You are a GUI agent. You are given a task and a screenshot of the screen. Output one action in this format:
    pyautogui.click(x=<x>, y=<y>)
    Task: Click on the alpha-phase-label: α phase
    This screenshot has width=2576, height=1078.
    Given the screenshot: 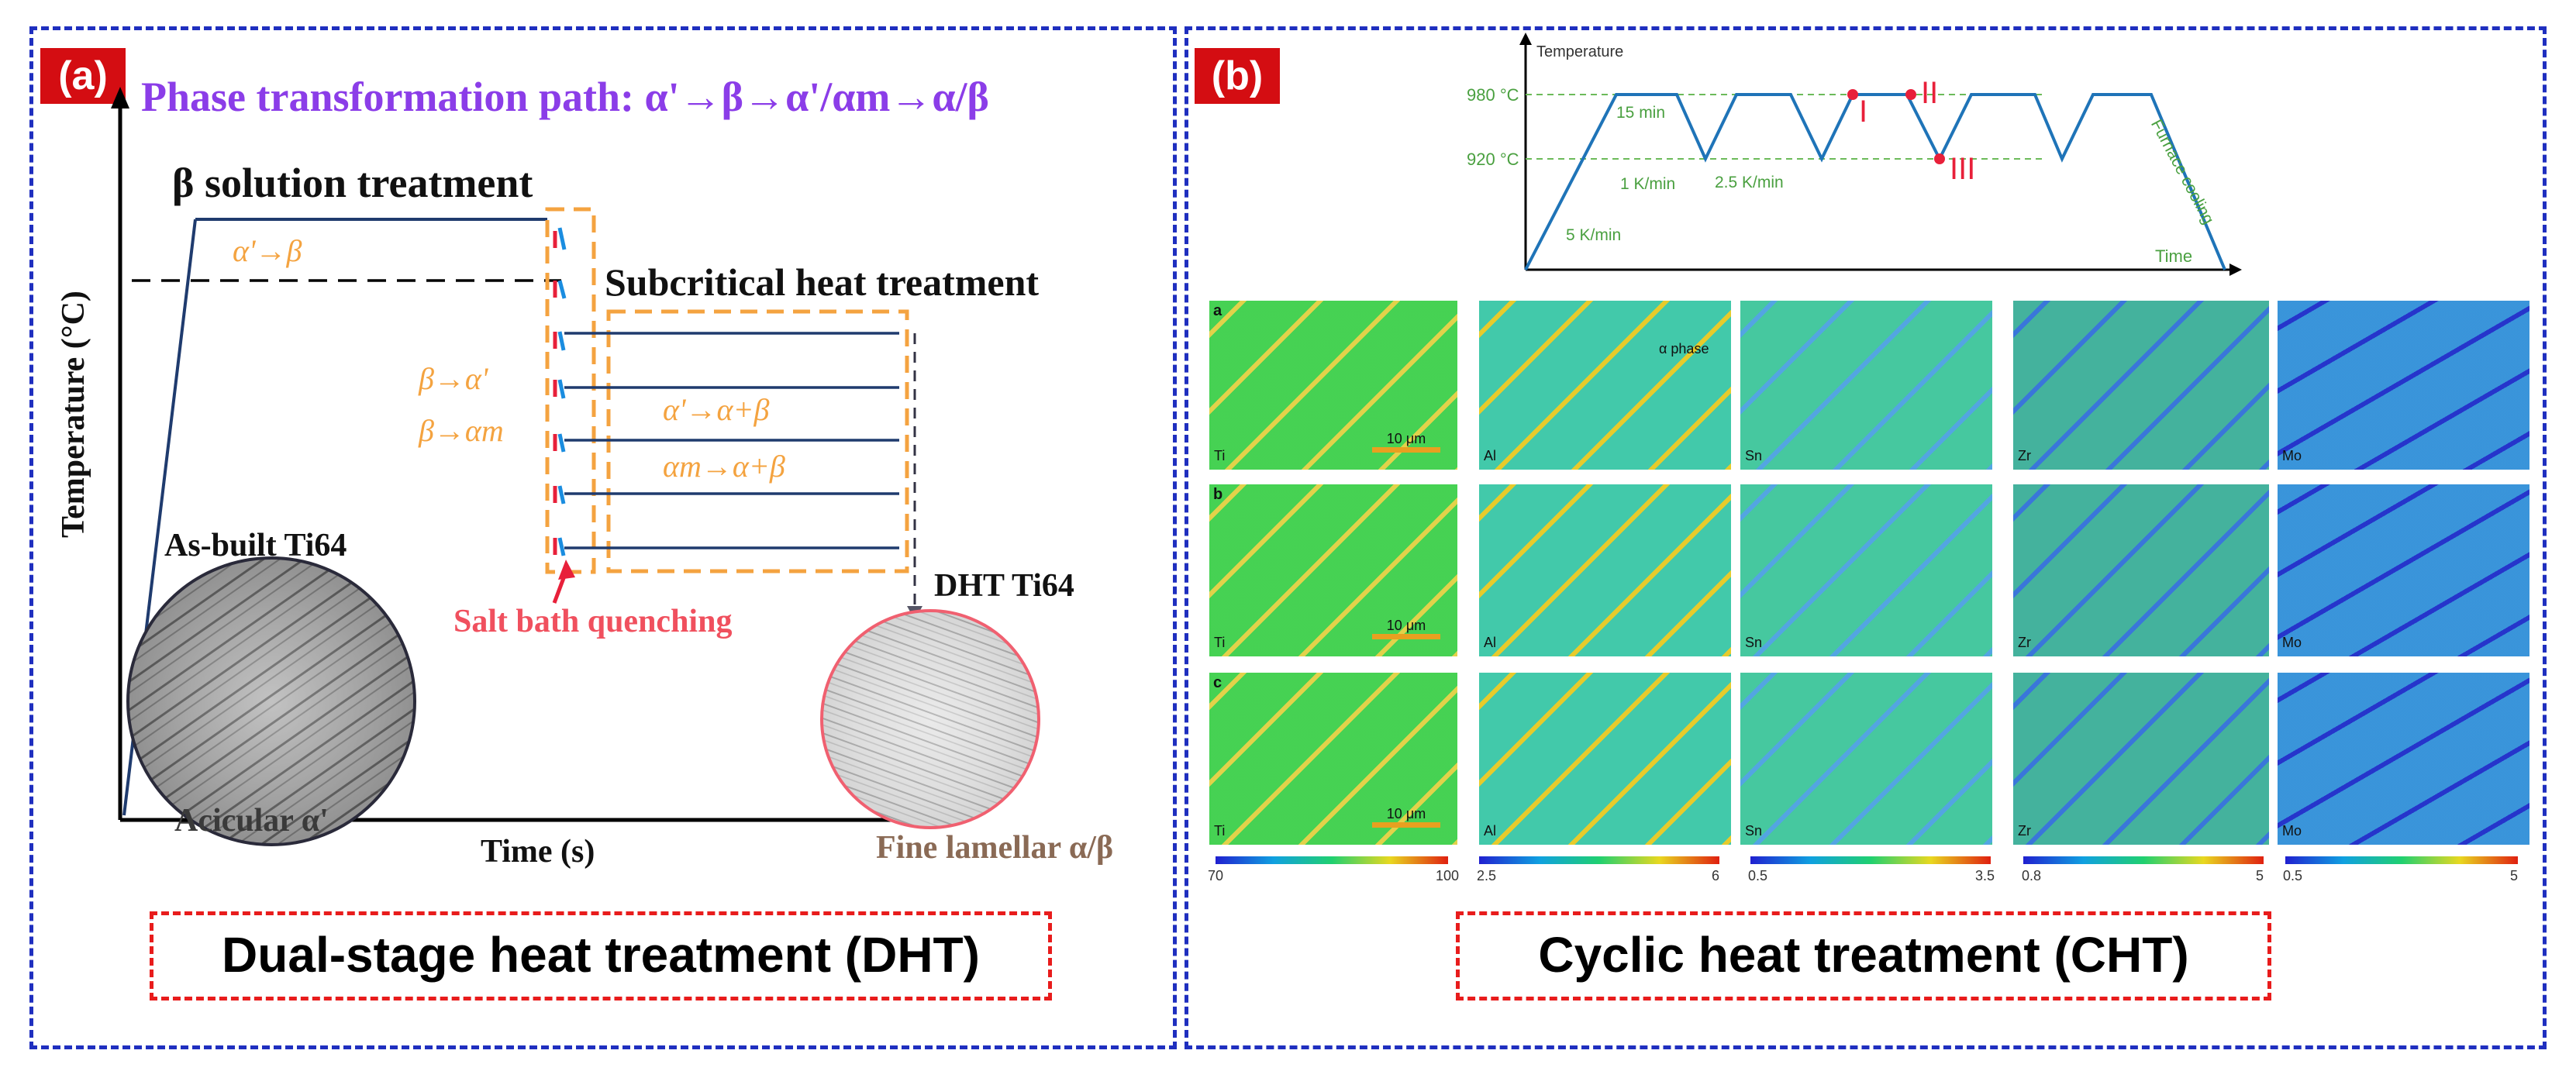 What is the action you would take?
    pyautogui.click(x=1684, y=348)
    